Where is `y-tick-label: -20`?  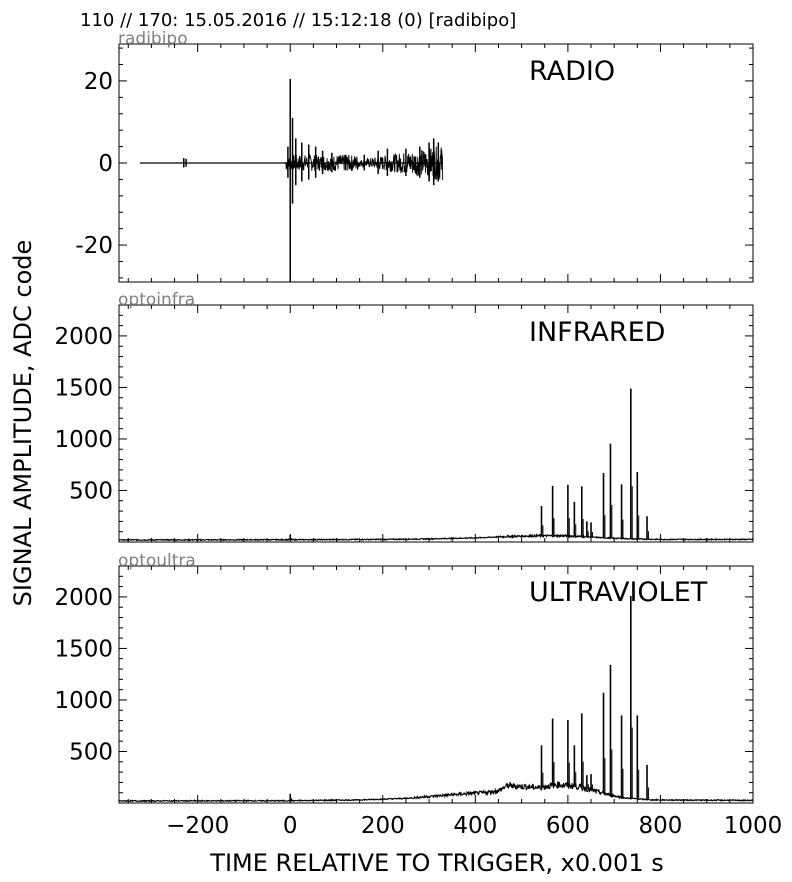 y-tick-label: -20 is located at coordinates (94, 246).